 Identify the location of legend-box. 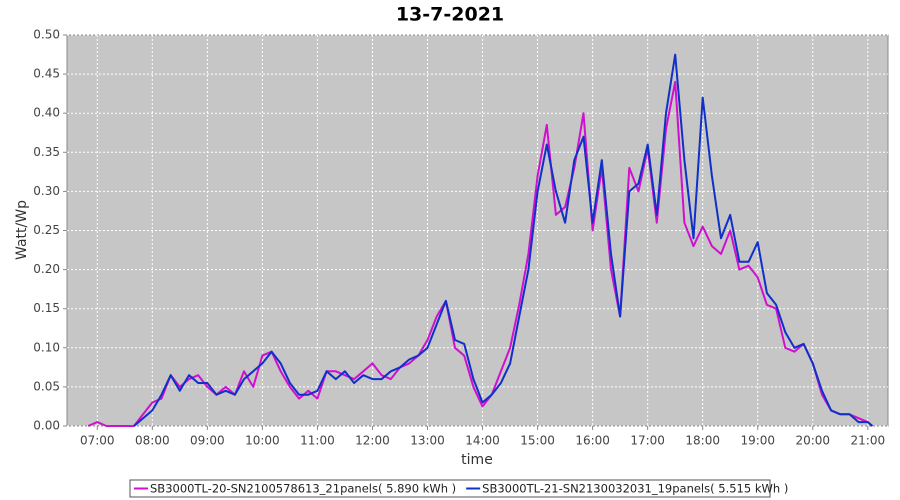
(450, 488).